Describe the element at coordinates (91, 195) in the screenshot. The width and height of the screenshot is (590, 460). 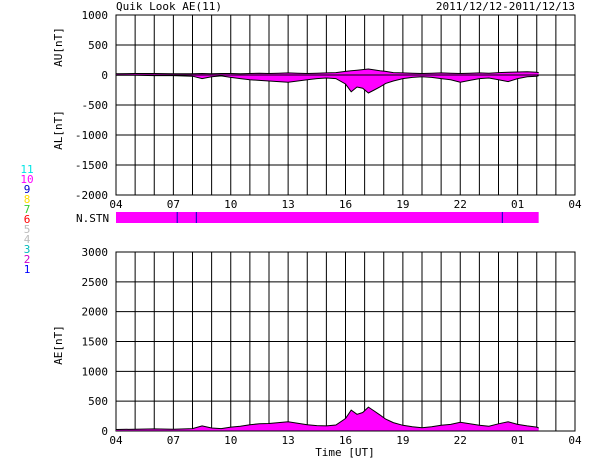
I see `y-tick-label: -2000` at that location.